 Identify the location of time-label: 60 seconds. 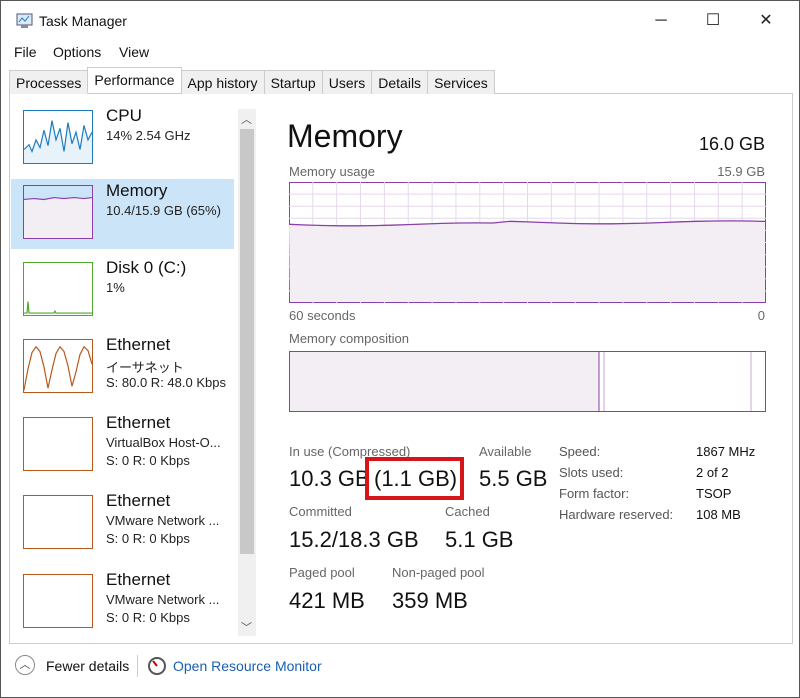
(322, 315).